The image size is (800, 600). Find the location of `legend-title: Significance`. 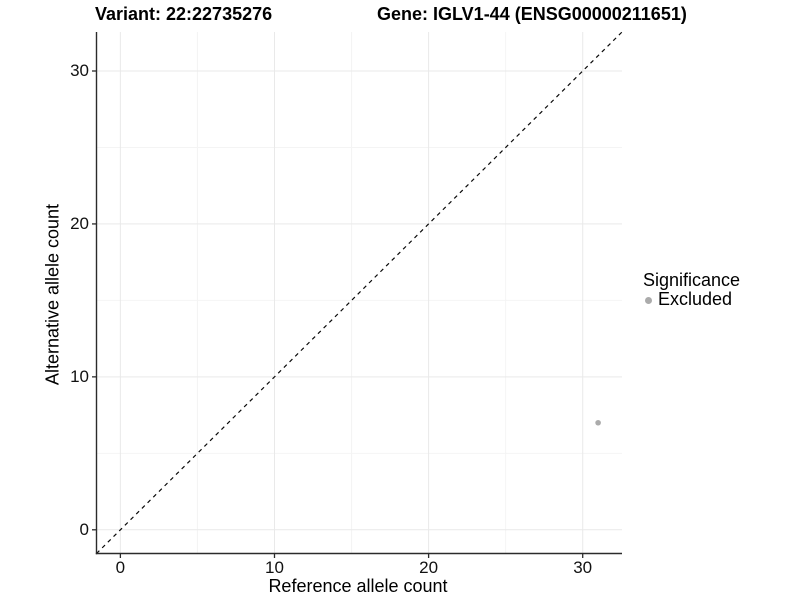

legend-title: Significance is located at coordinates (692, 280).